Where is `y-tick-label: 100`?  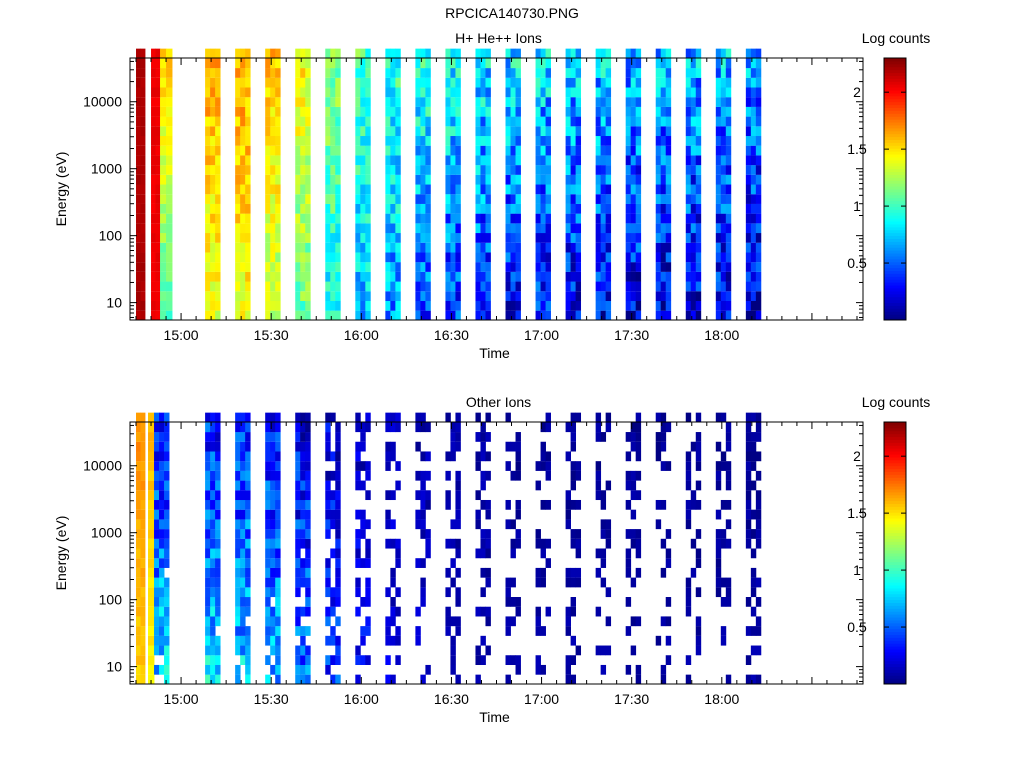
y-tick-label: 100 is located at coordinates (111, 600).